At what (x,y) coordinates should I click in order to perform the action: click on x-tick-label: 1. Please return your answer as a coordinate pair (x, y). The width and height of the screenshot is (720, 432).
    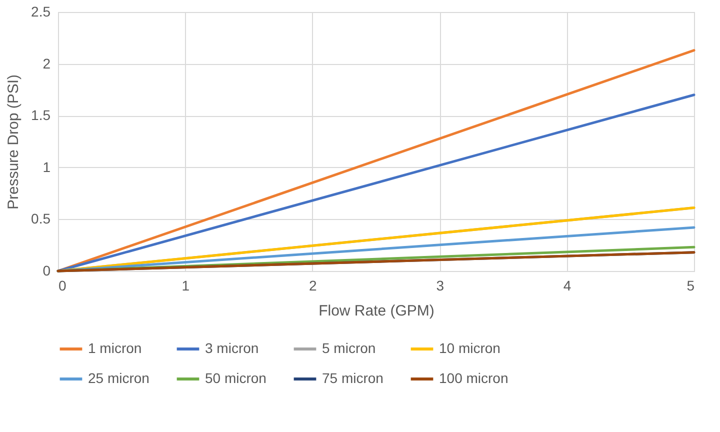
    Looking at the image, I should click on (186, 286).